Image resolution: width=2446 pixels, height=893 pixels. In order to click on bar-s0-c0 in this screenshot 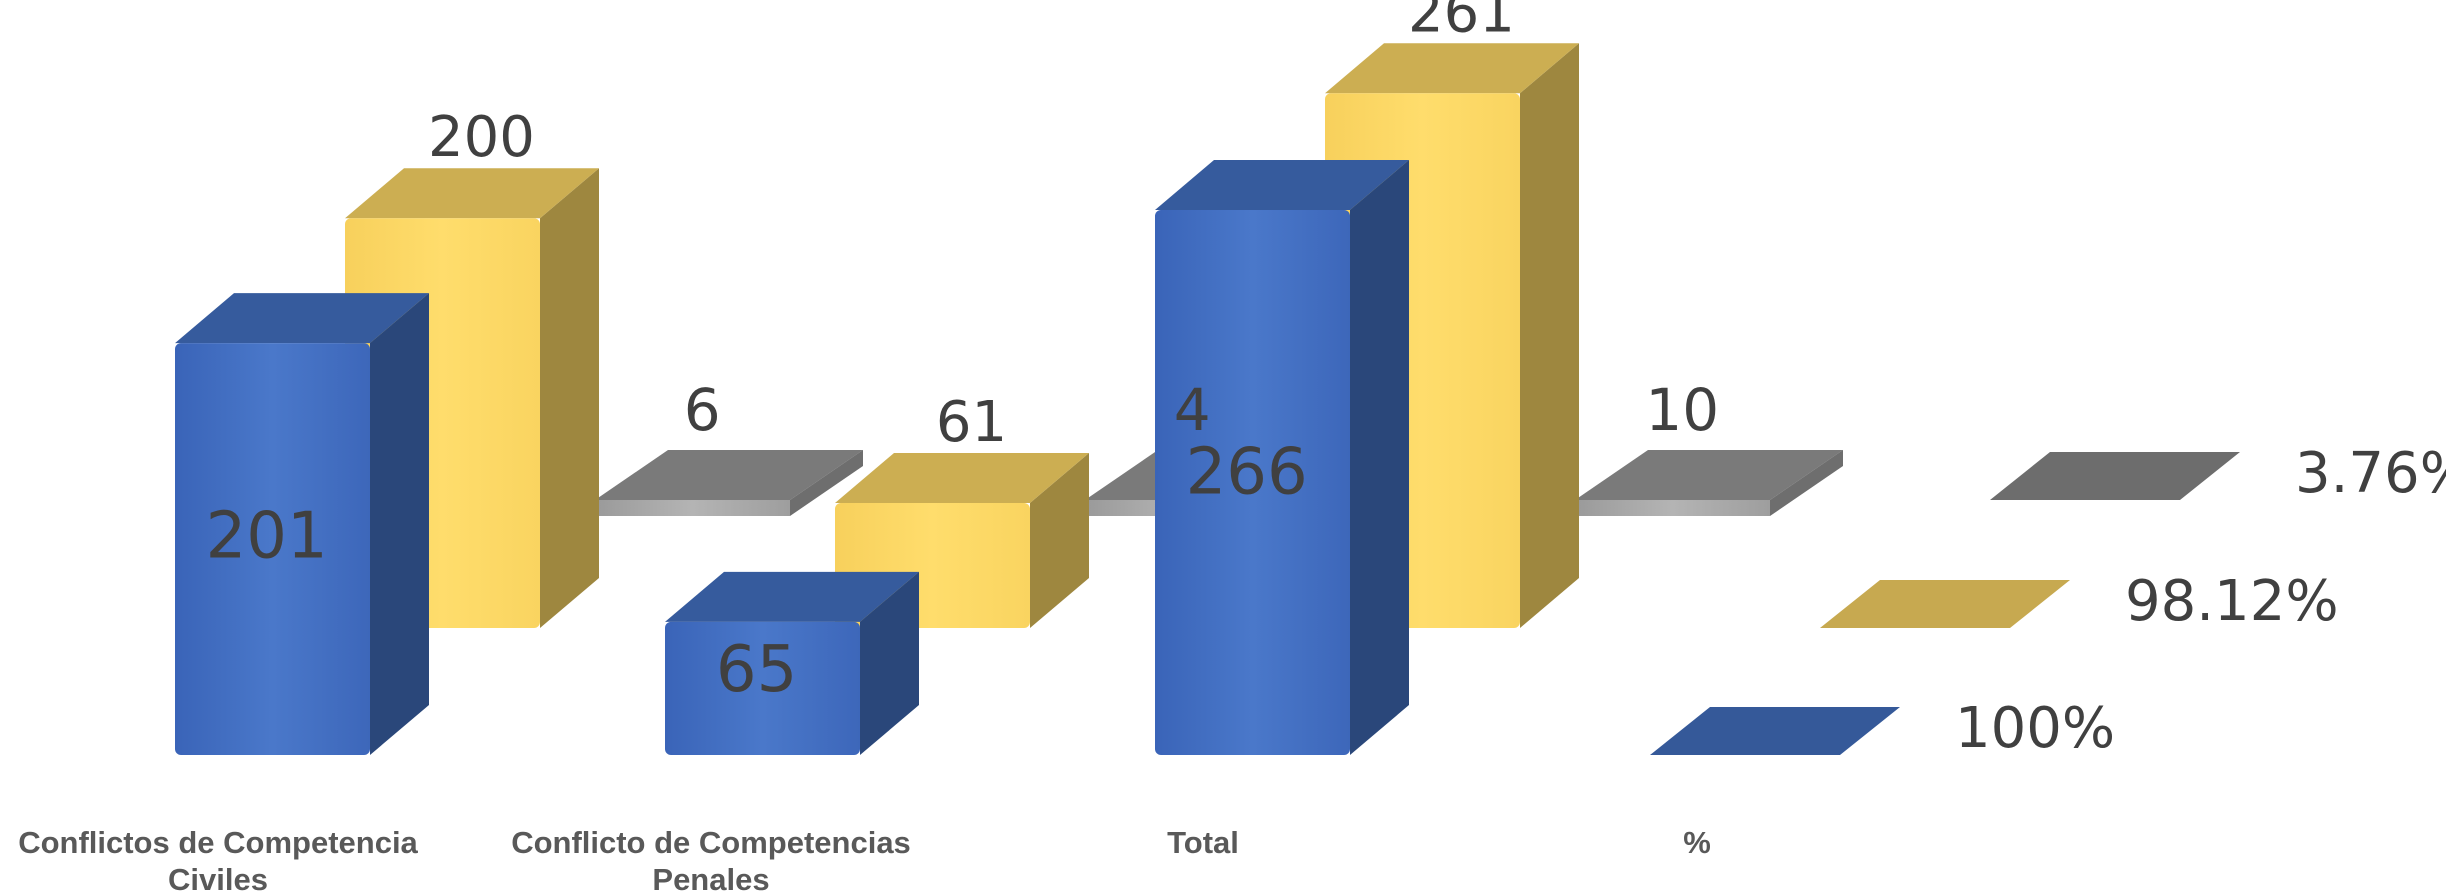, I will do `click(302, 524)`.